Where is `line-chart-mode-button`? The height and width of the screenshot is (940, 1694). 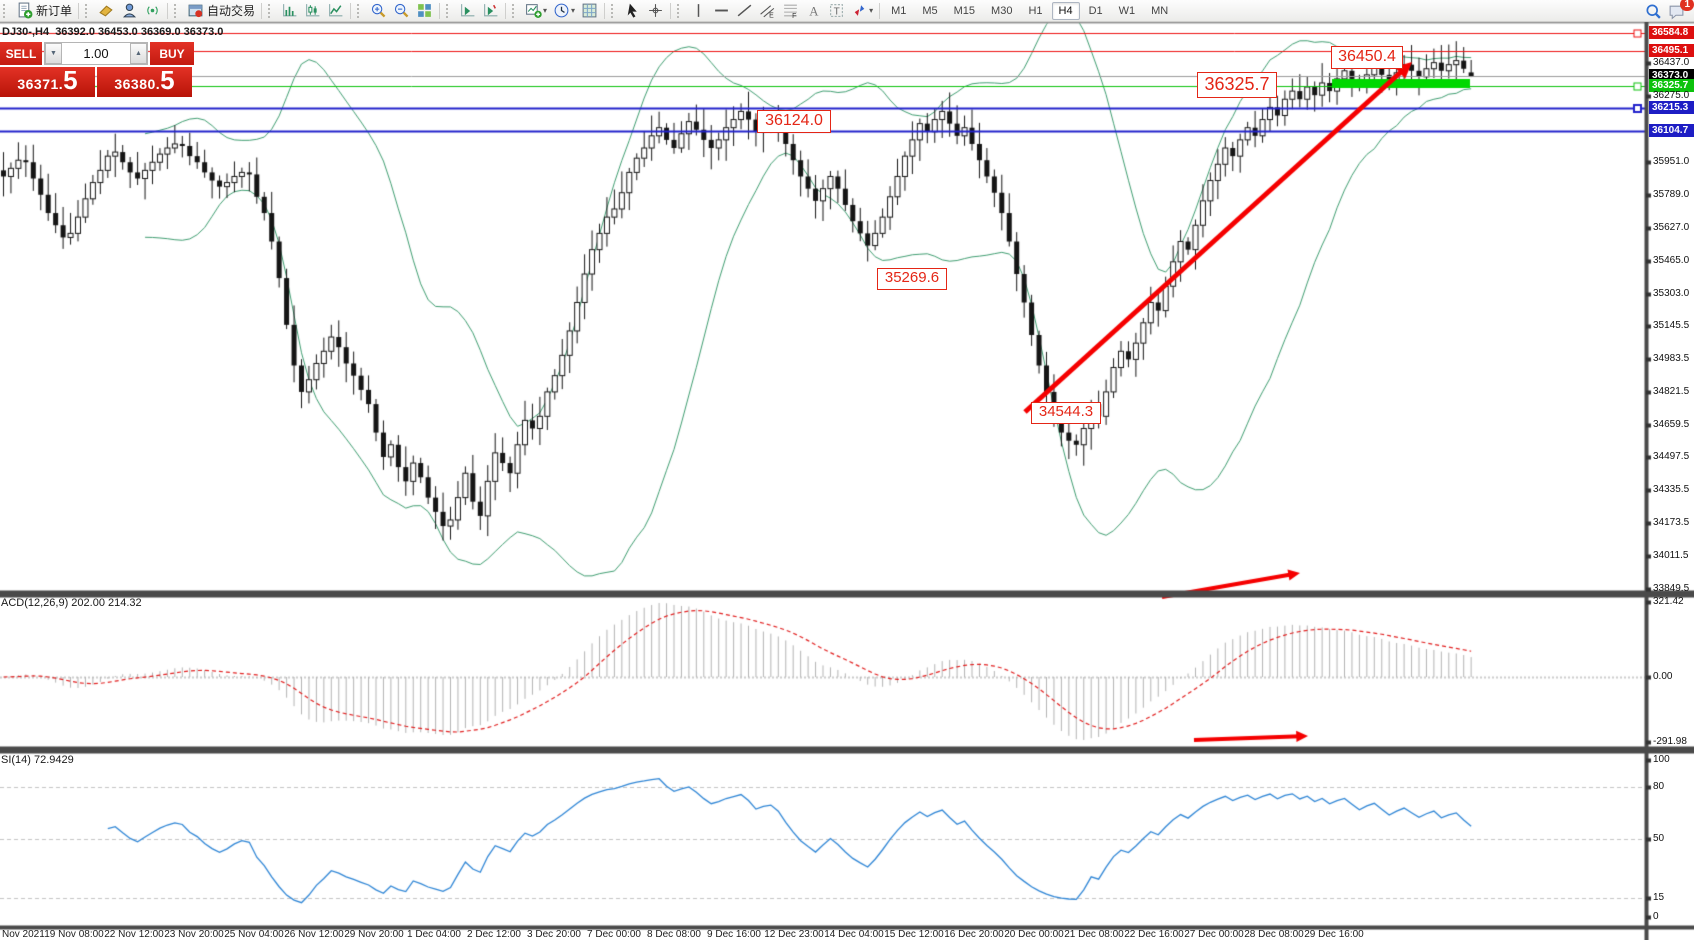 line-chart-mode-button is located at coordinates (335, 10).